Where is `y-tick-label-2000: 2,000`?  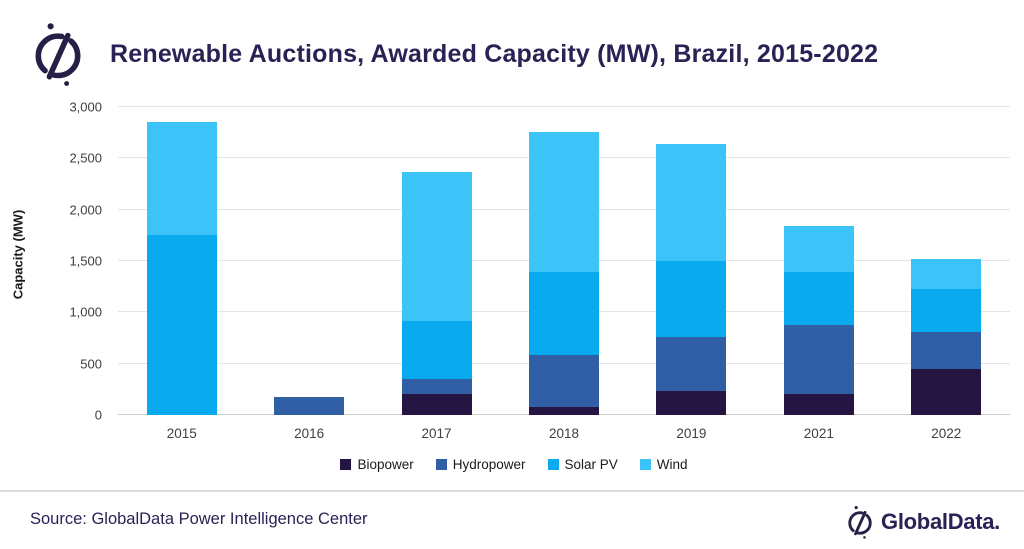
y-tick-label-2000: 2,000 is located at coordinates (85, 210).